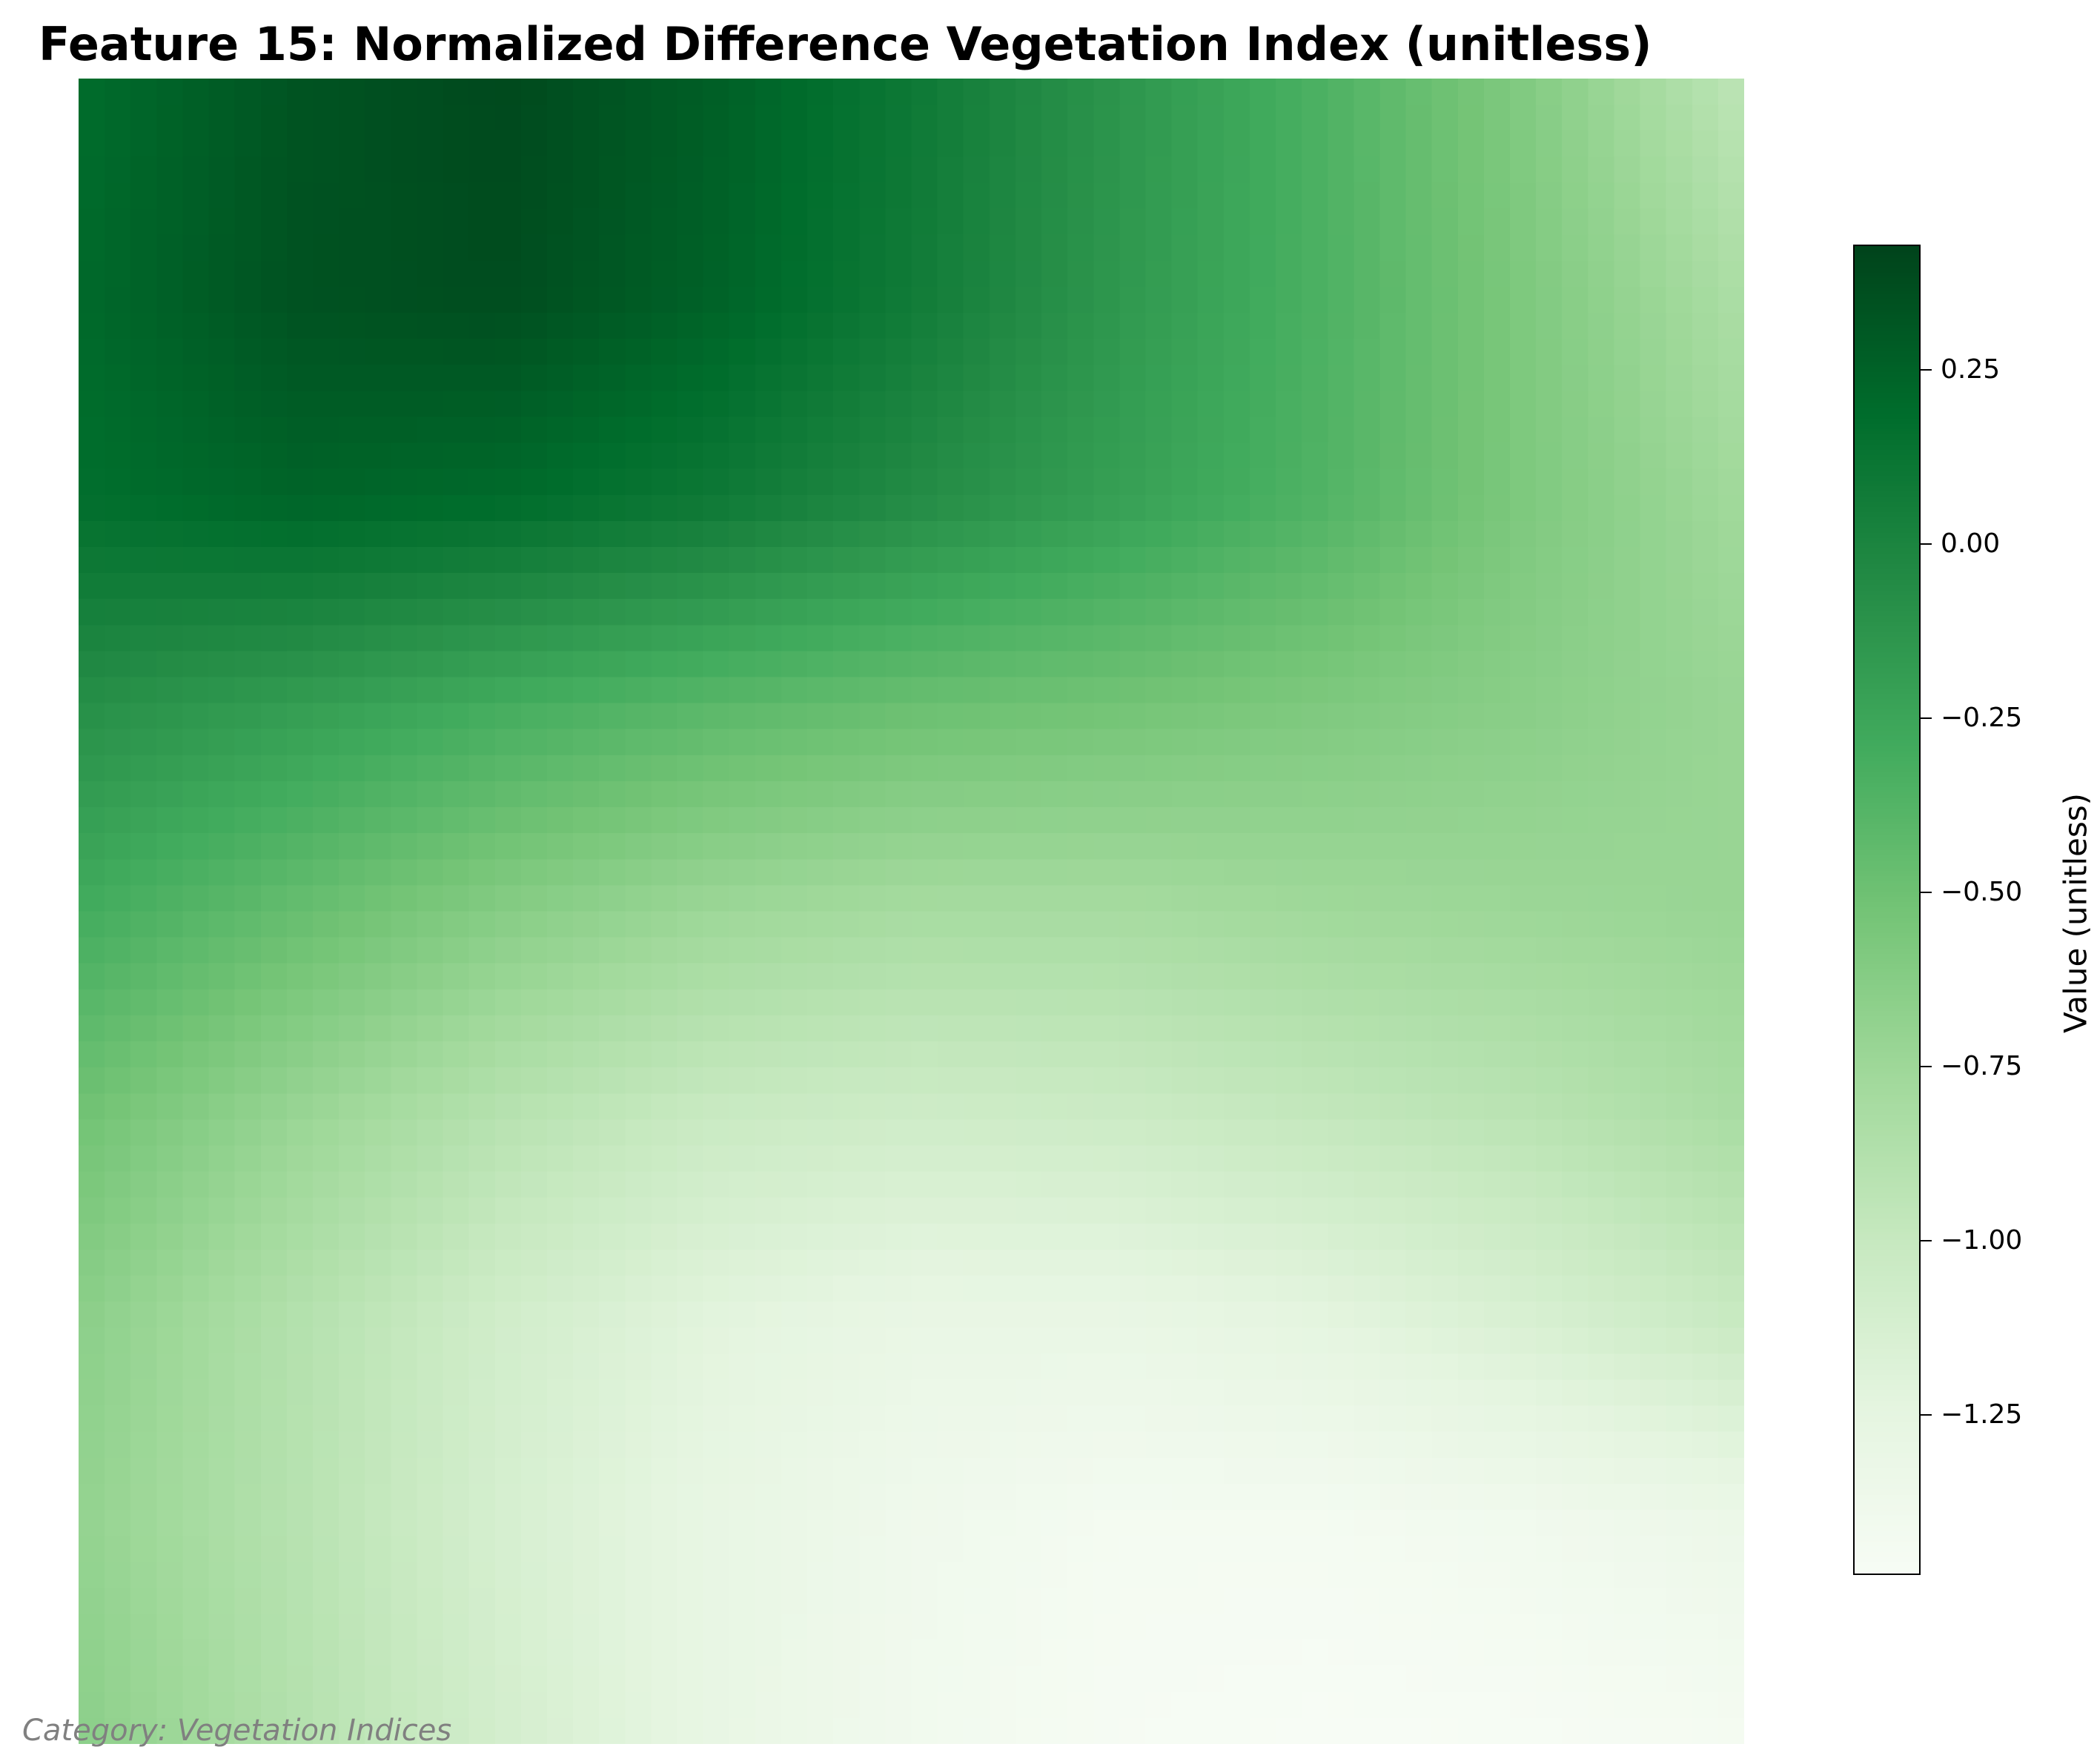 This screenshot has height=1764, width=2097. What do you see at coordinates (237, 1731) in the screenshot?
I see `category-caption: Category: Vegetation Indices` at bounding box center [237, 1731].